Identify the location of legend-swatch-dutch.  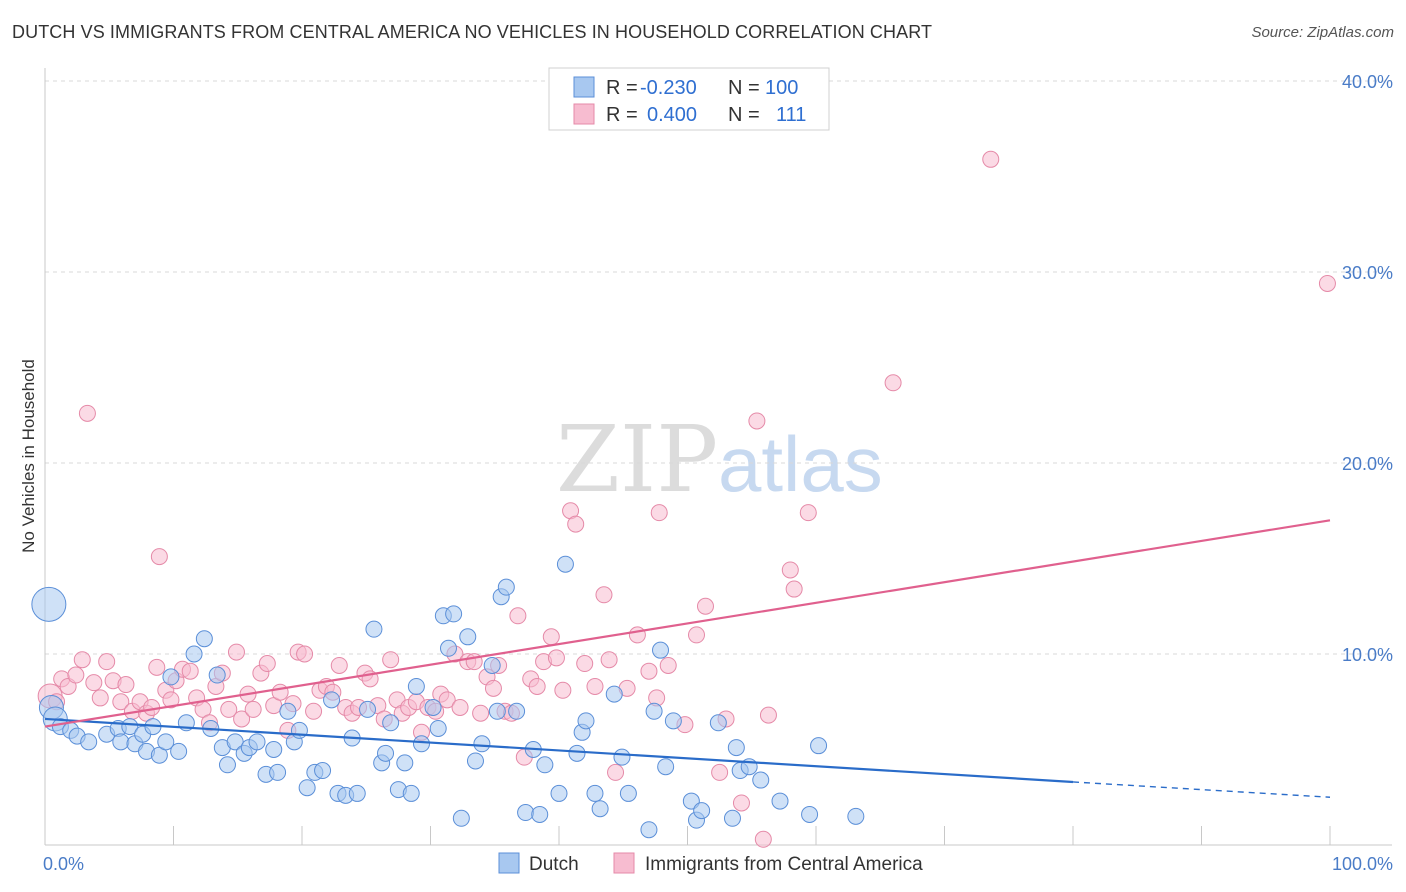
(584, 87).